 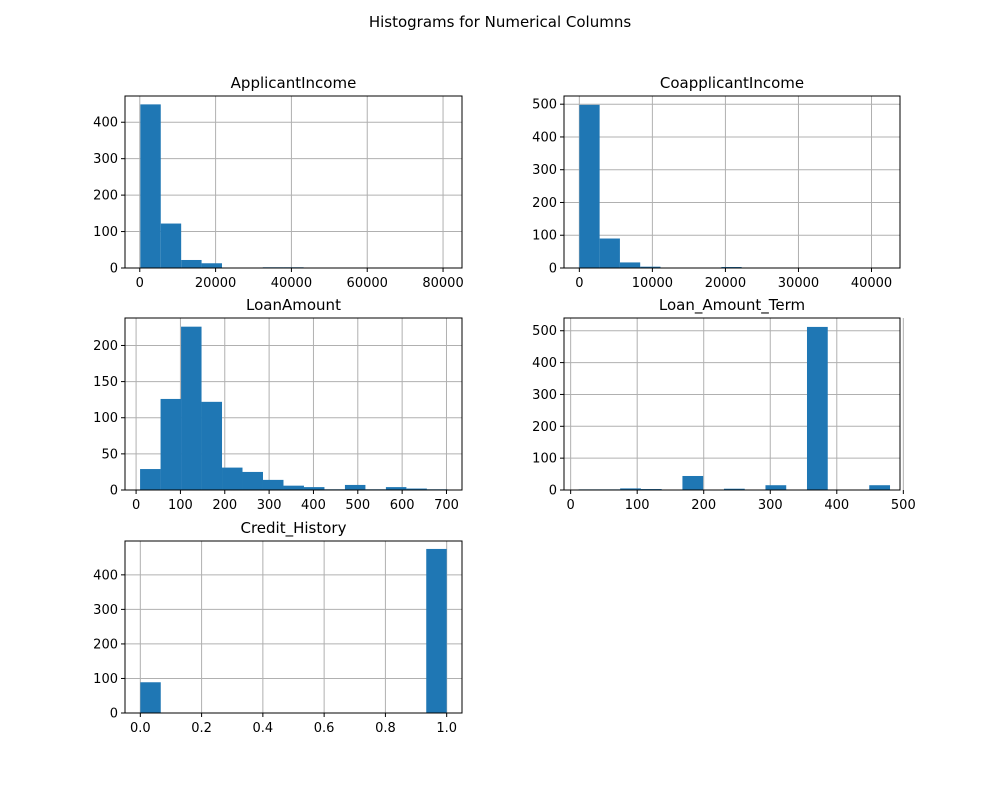 I want to click on x-tick-label-5: 0.8, so click(x=385, y=728).